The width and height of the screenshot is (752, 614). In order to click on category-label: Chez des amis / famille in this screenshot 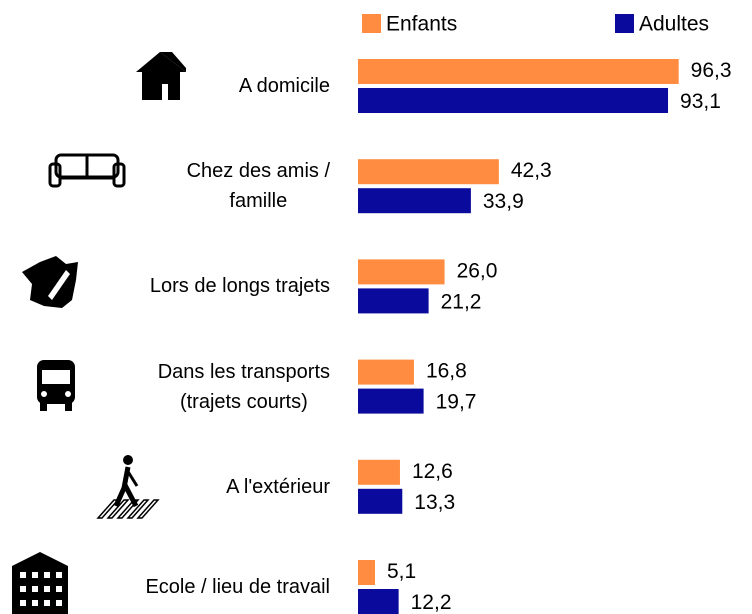, I will do `click(258, 186)`.